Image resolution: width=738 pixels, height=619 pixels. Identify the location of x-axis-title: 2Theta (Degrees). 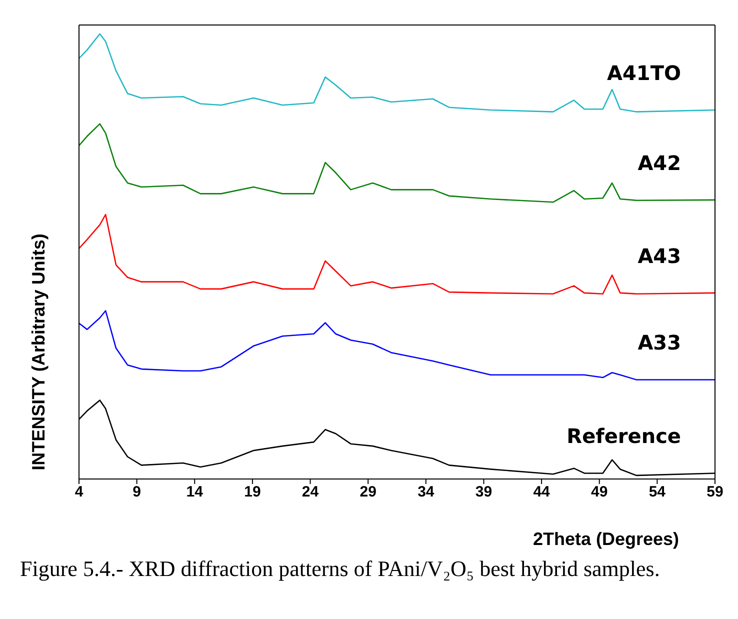
(605, 539).